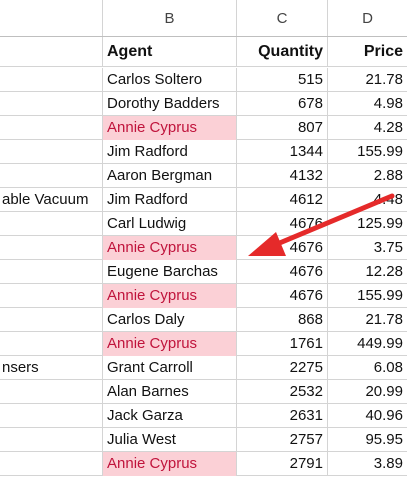 This screenshot has width=407, height=502. I want to click on cell-agent: Carlos Soltero, so click(170, 80).